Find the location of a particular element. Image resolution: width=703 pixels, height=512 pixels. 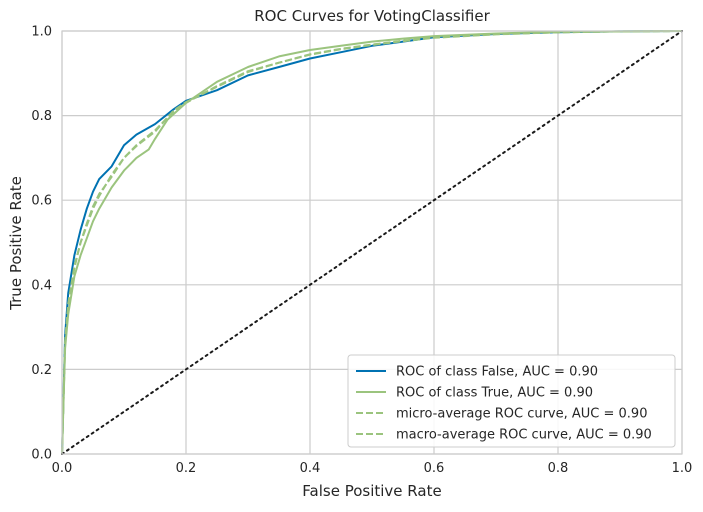

legend-label: ROC of class True, AUC = 0.90 is located at coordinates (494, 393).